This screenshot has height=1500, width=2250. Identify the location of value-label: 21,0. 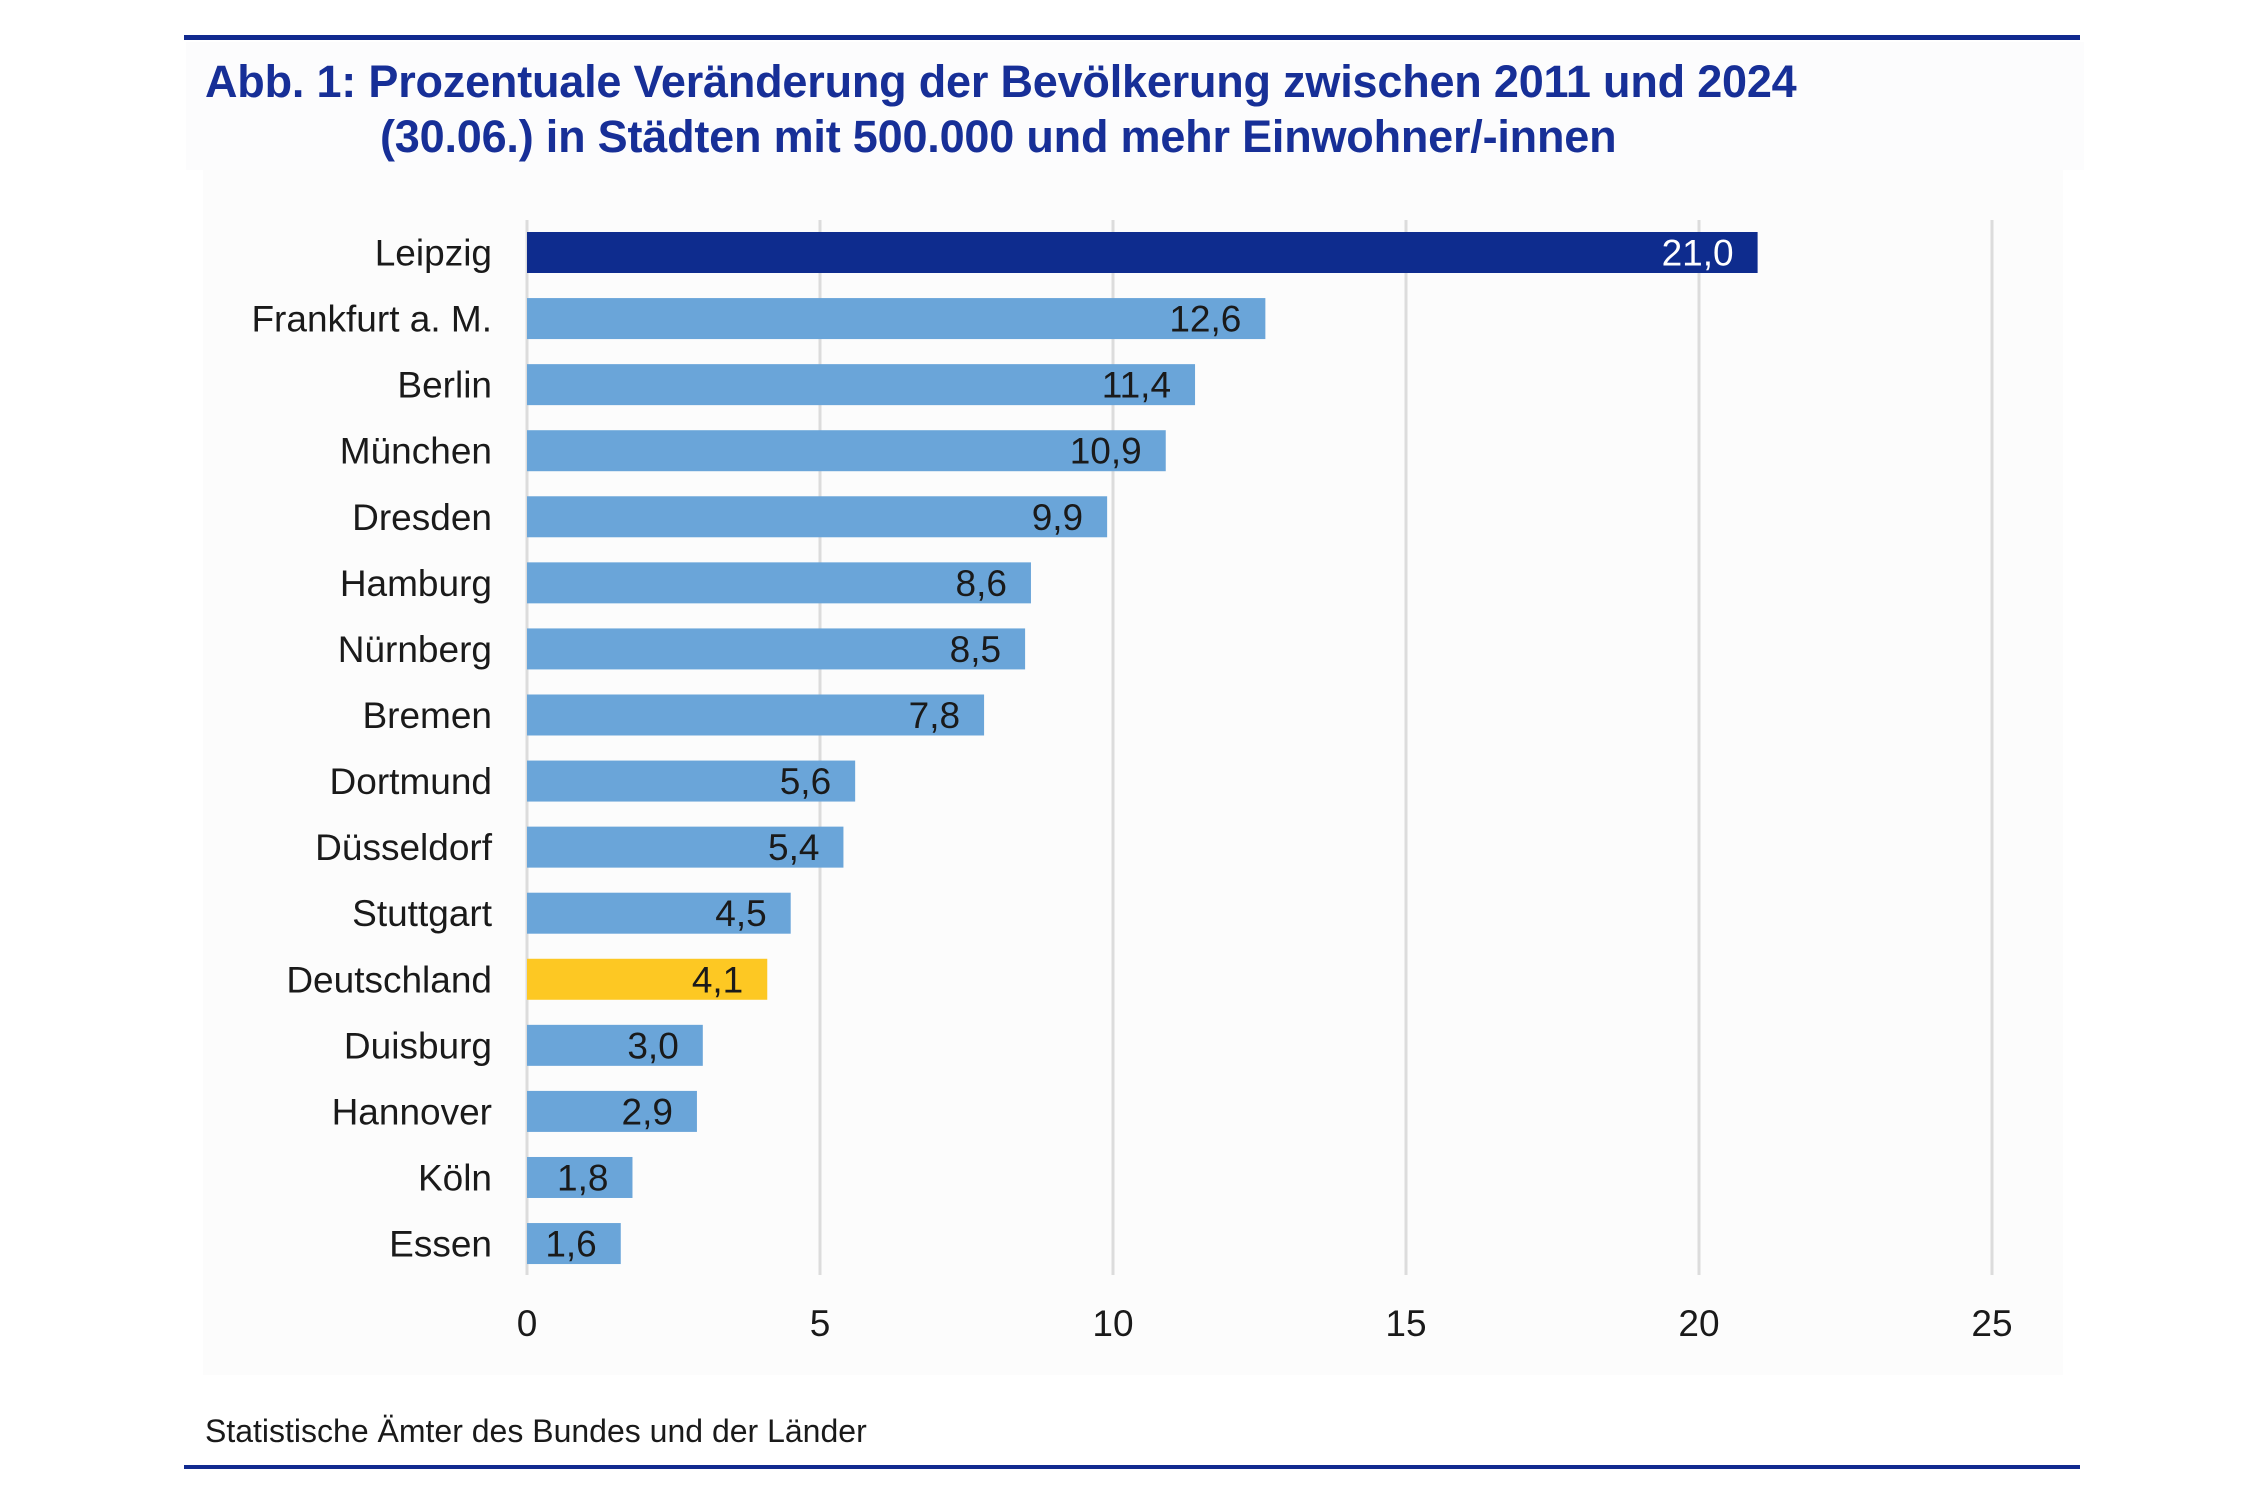
(1698, 253).